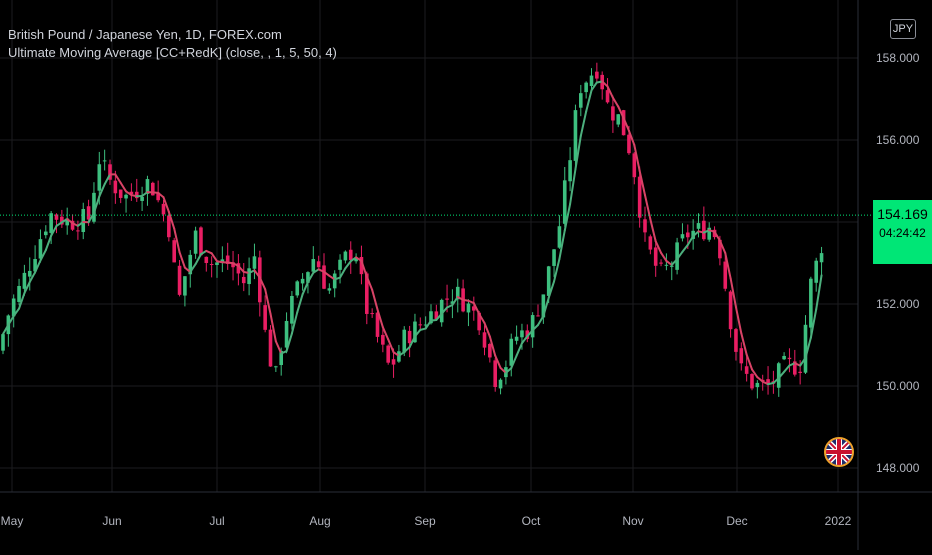 Image resolution: width=932 pixels, height=555 pixels. I want to click on x-tick-label: Dec, so click(736, 521).